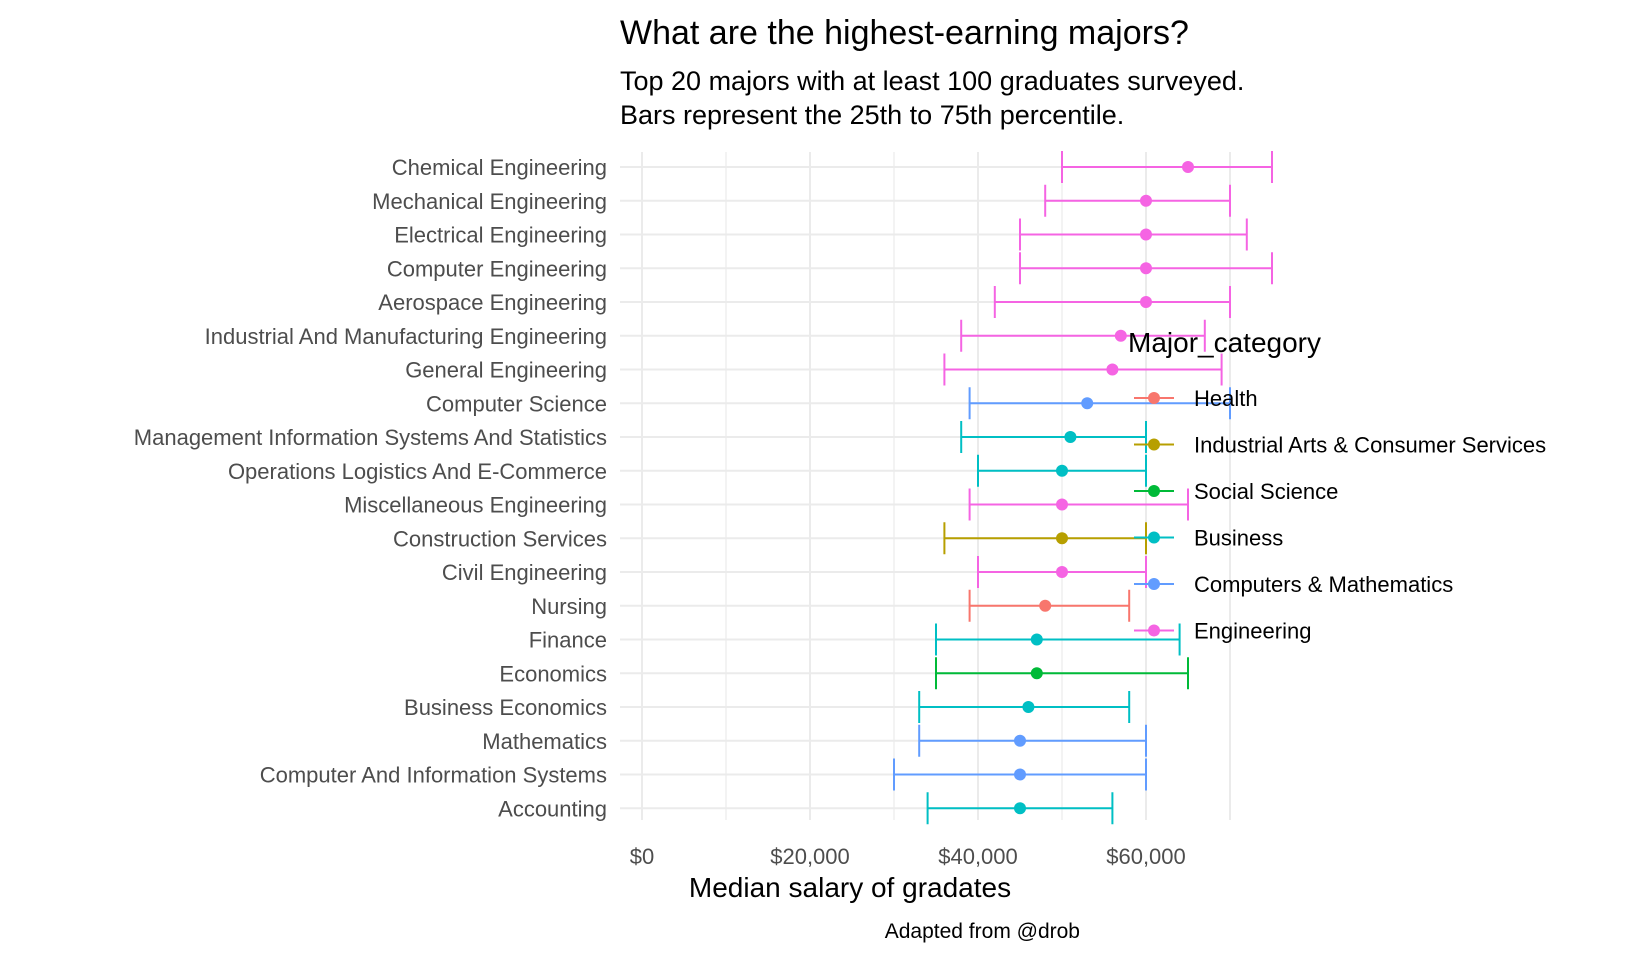 Image resolution: width=1632 pixels, height=960 pixels. I want to click on legend-item: Social Science, so click(1236, 491).